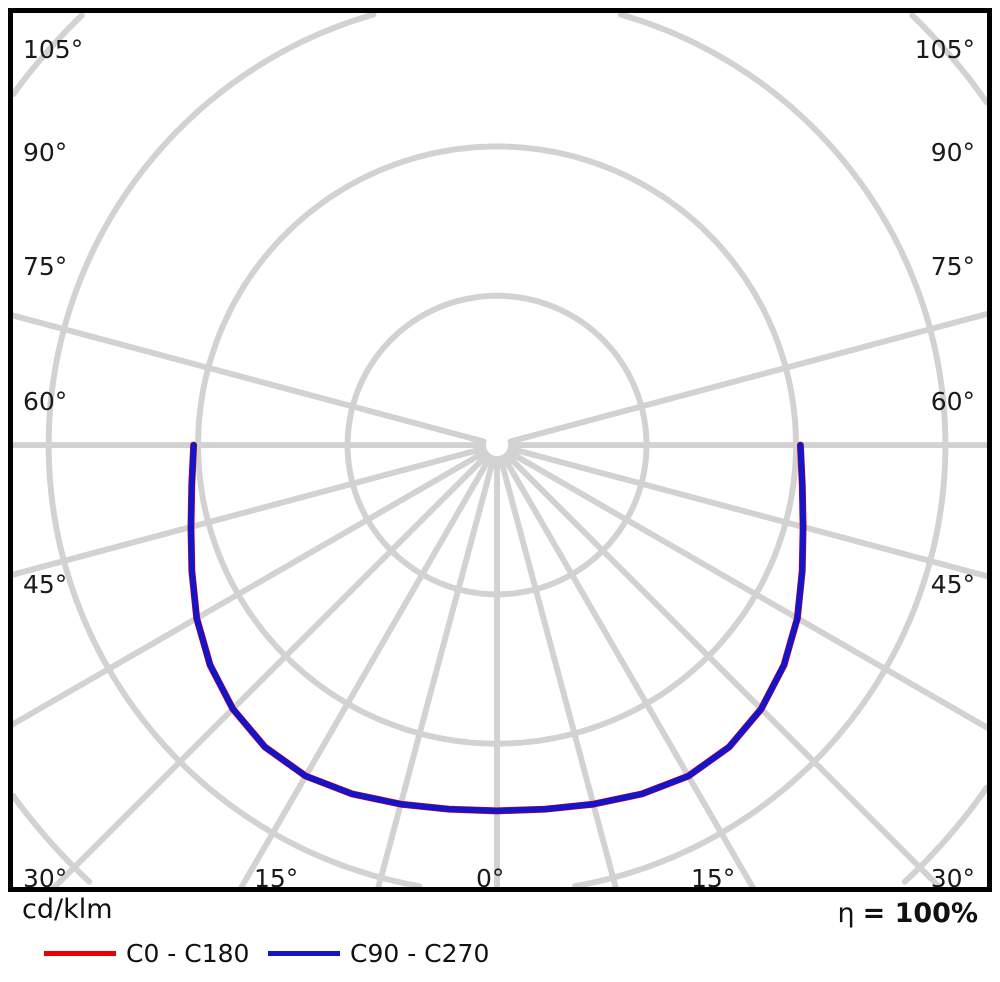 Image resolution: width=1000 pixels, height=982 pixels. I want to click on legend-label-c0-c180: C0 - C180, so click(188, 953).